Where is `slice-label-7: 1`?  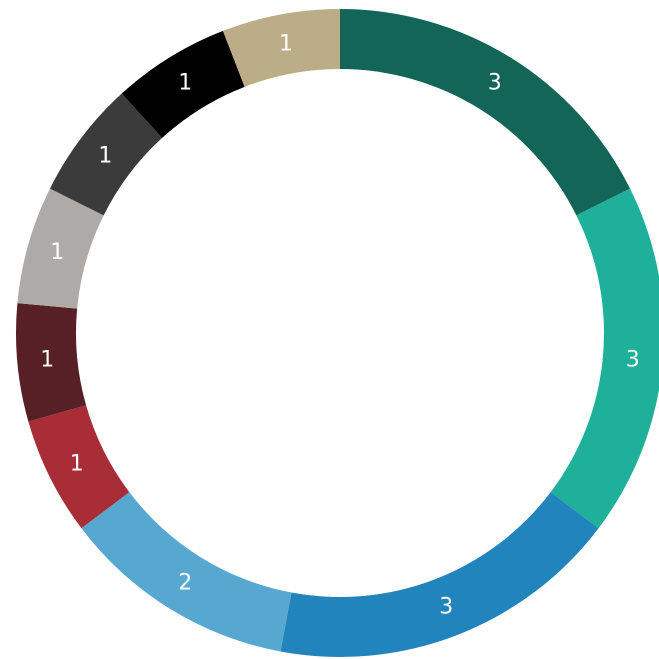 slice-label-7: 1 is located at coordinates (57, 252).